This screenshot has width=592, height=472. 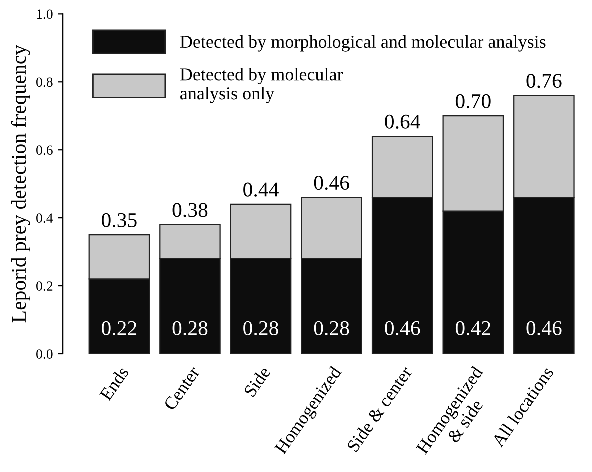 What do you see at coordinates (257, 382) in the screenshot?
I see `x-tick-label: Side` at bounding box center [257, 382].